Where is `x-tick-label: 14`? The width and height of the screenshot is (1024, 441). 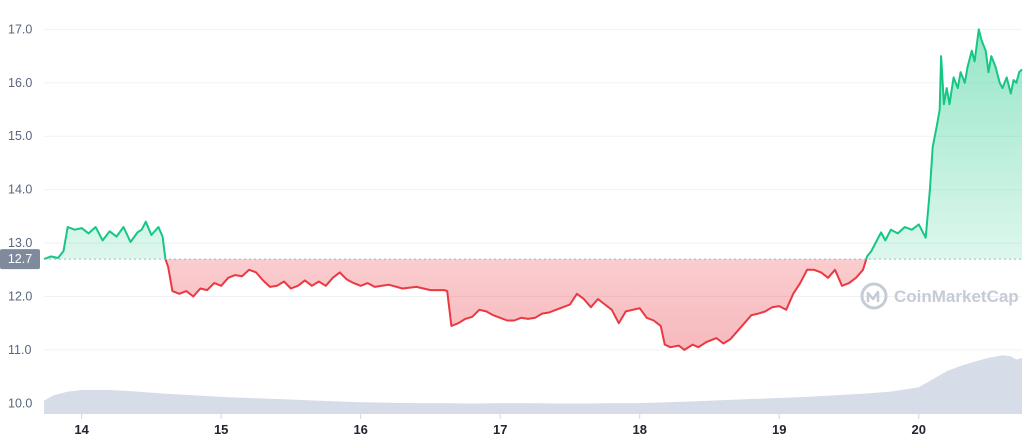 x-tick-label: 14 is located at coordinates (81, 429).